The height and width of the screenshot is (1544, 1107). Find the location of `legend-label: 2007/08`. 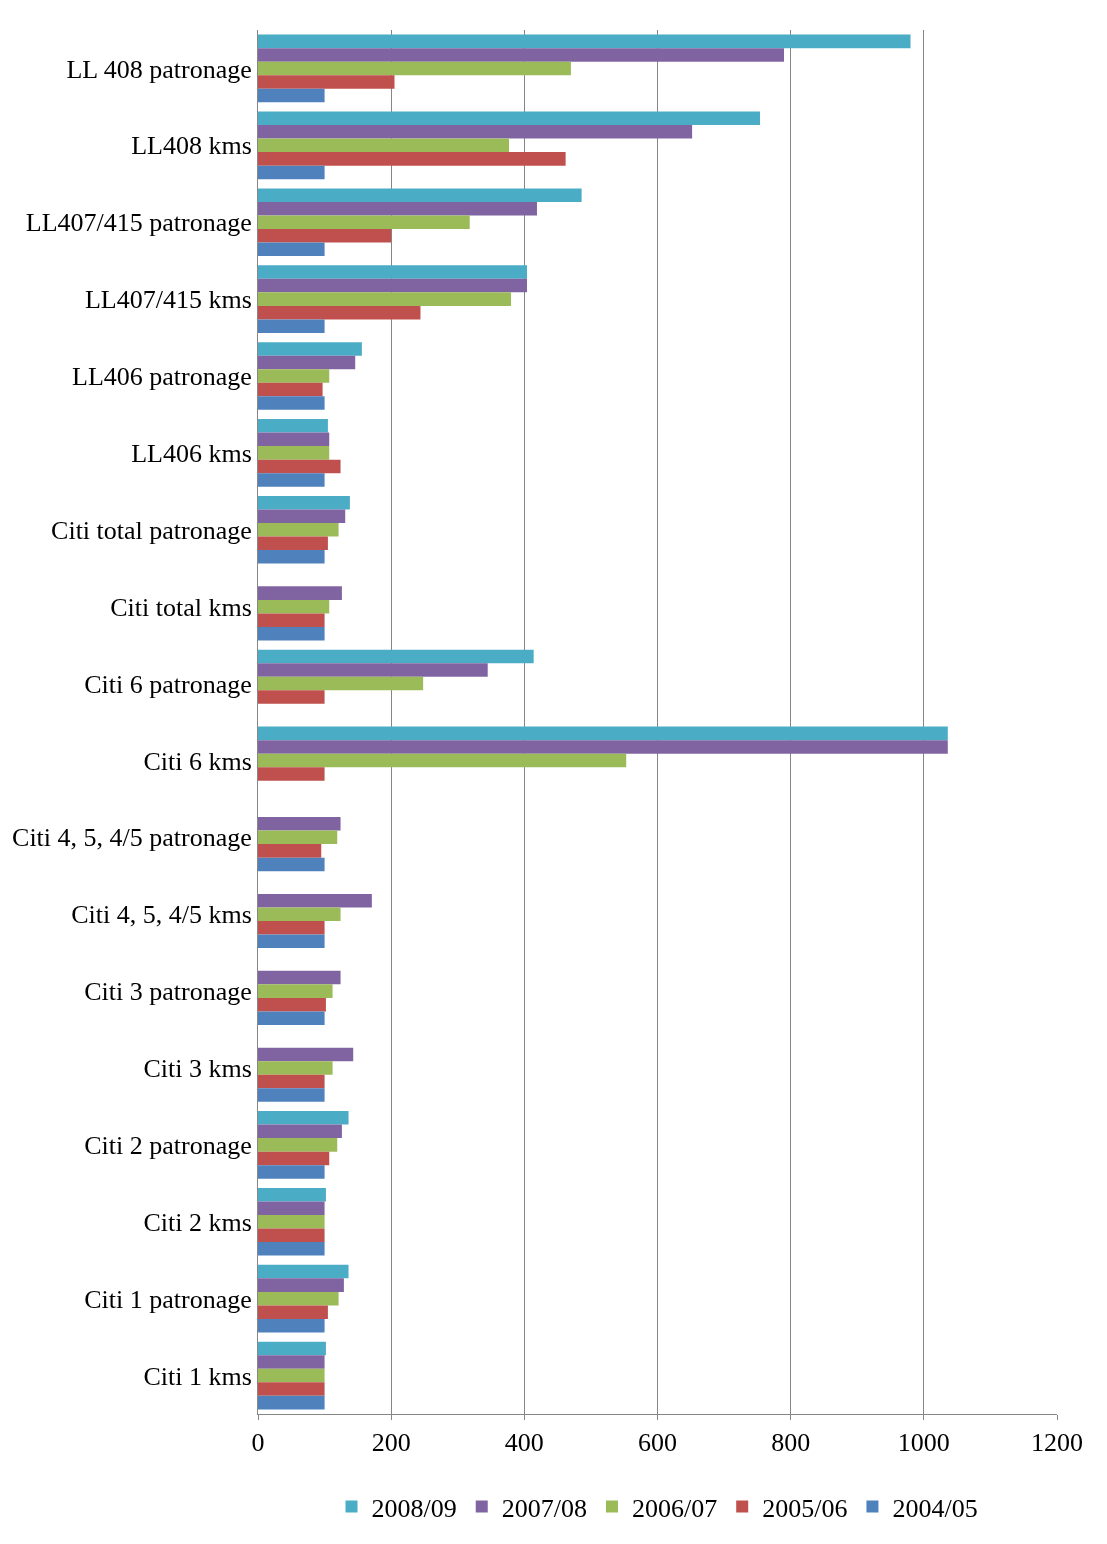

legend-label: 2007/08 is located at coordinates (544, 1508).